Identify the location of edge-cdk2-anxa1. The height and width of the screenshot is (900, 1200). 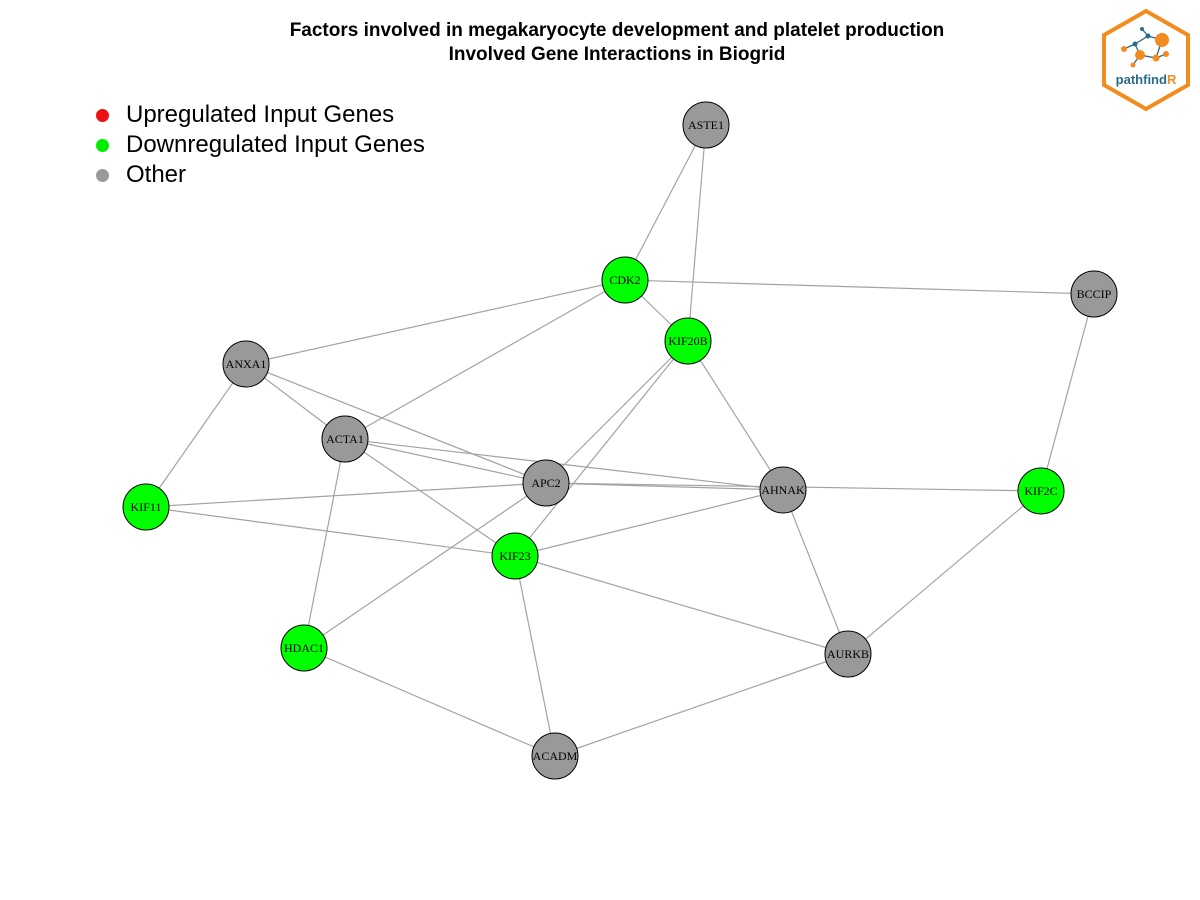
(435, 322).